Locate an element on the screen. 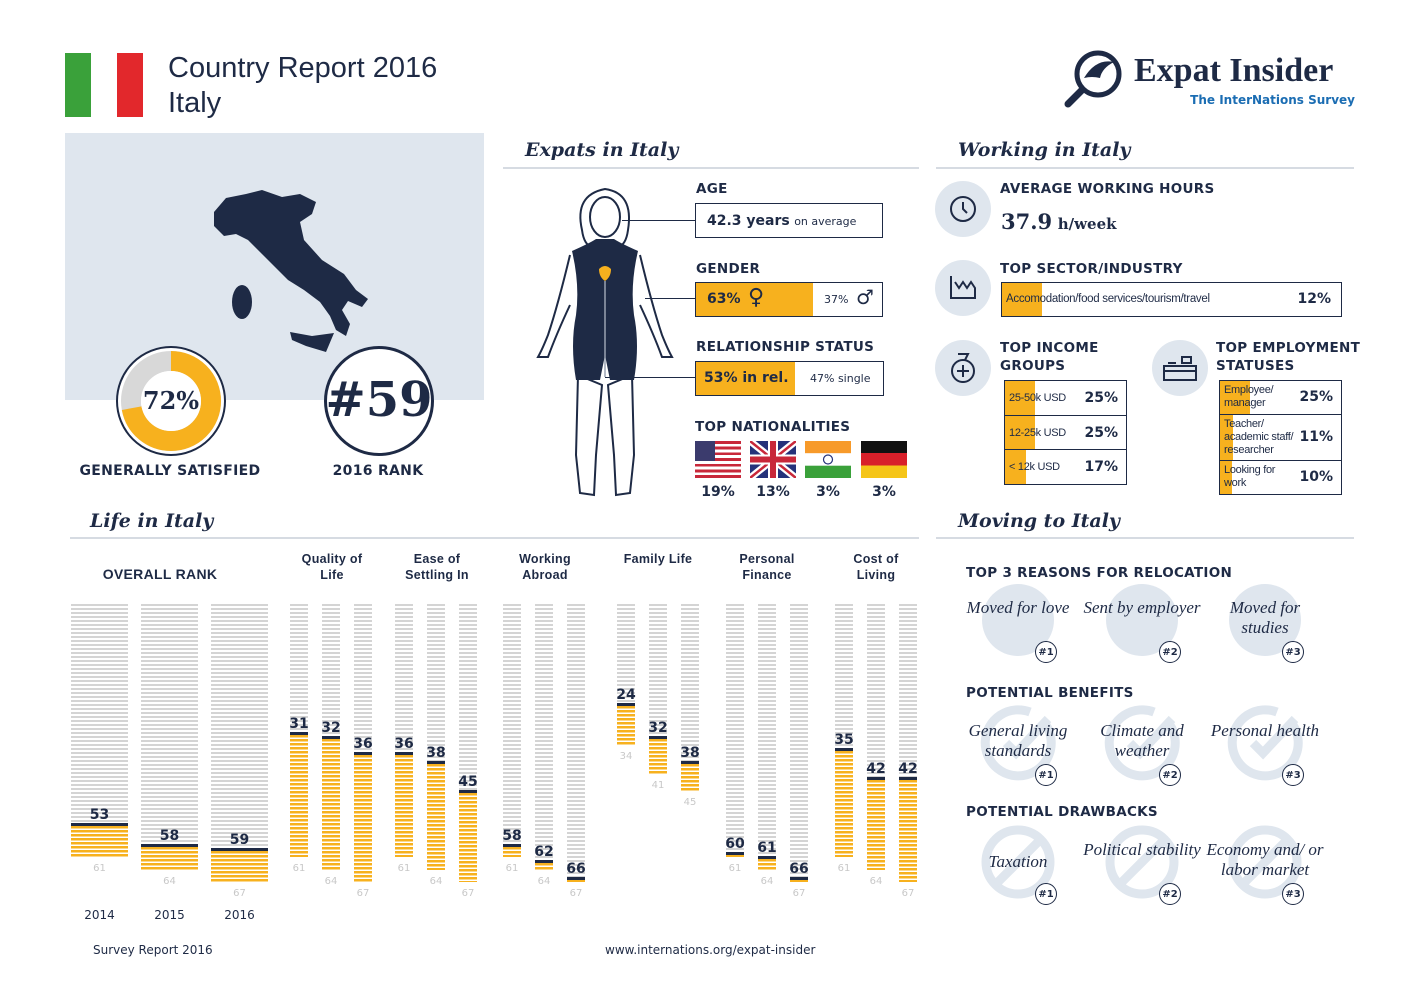 Image resolution: width=1403 pixels, height=992 pixels. total-countries-label: 45 is located at coordinates (690, 802).